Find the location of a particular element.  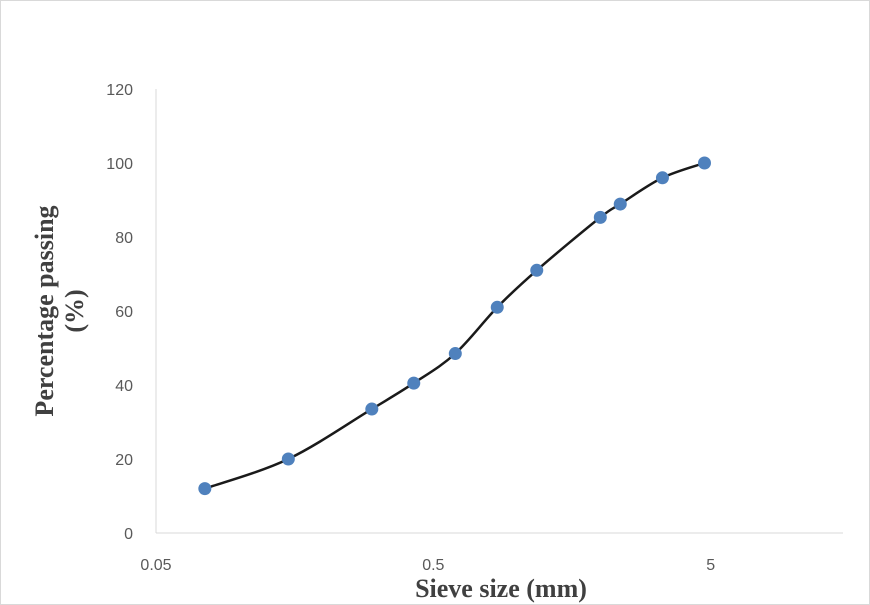

y-tick-label: 60 is located at coordinates (124, 312).